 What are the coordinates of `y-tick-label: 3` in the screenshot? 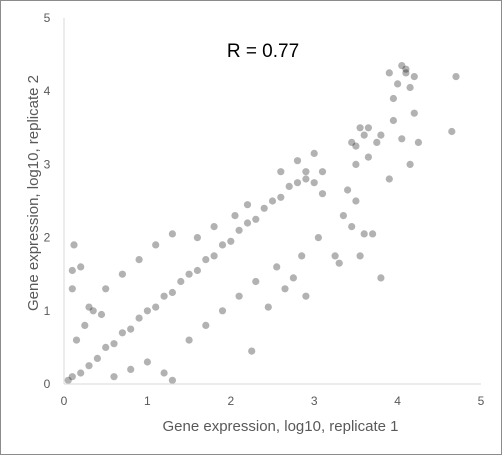 It's located at (47, 164).